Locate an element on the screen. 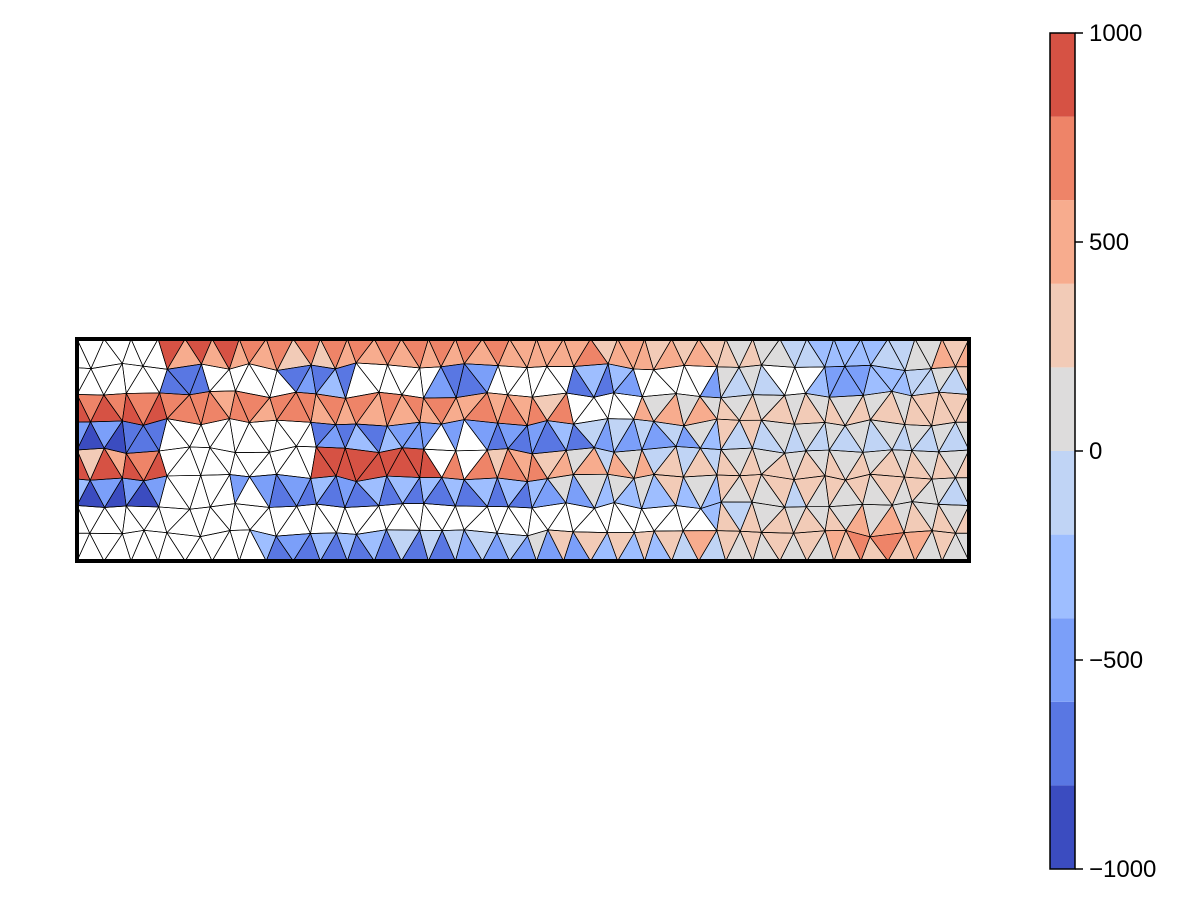 The height and width of the screenshot is (900, 1200). colorbar-bands is located at coordinates (1062, 451).